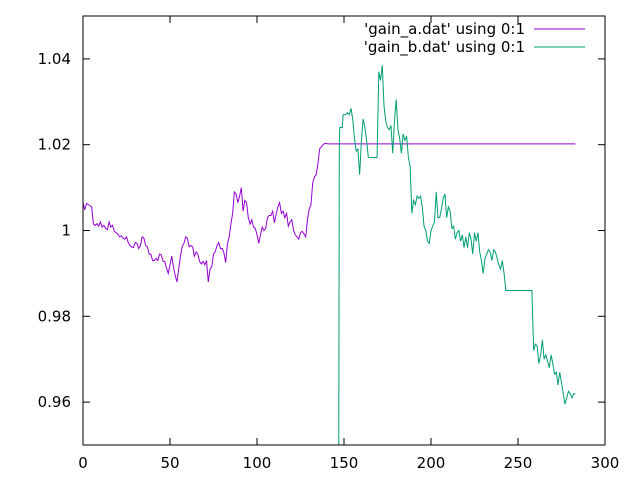 The height and width of the screenshot is (480, 640). What do you see at coordinates (54, 402) in the screenshot?
I see `y-tick-label: 0.96` at bounding box center [54, 402].